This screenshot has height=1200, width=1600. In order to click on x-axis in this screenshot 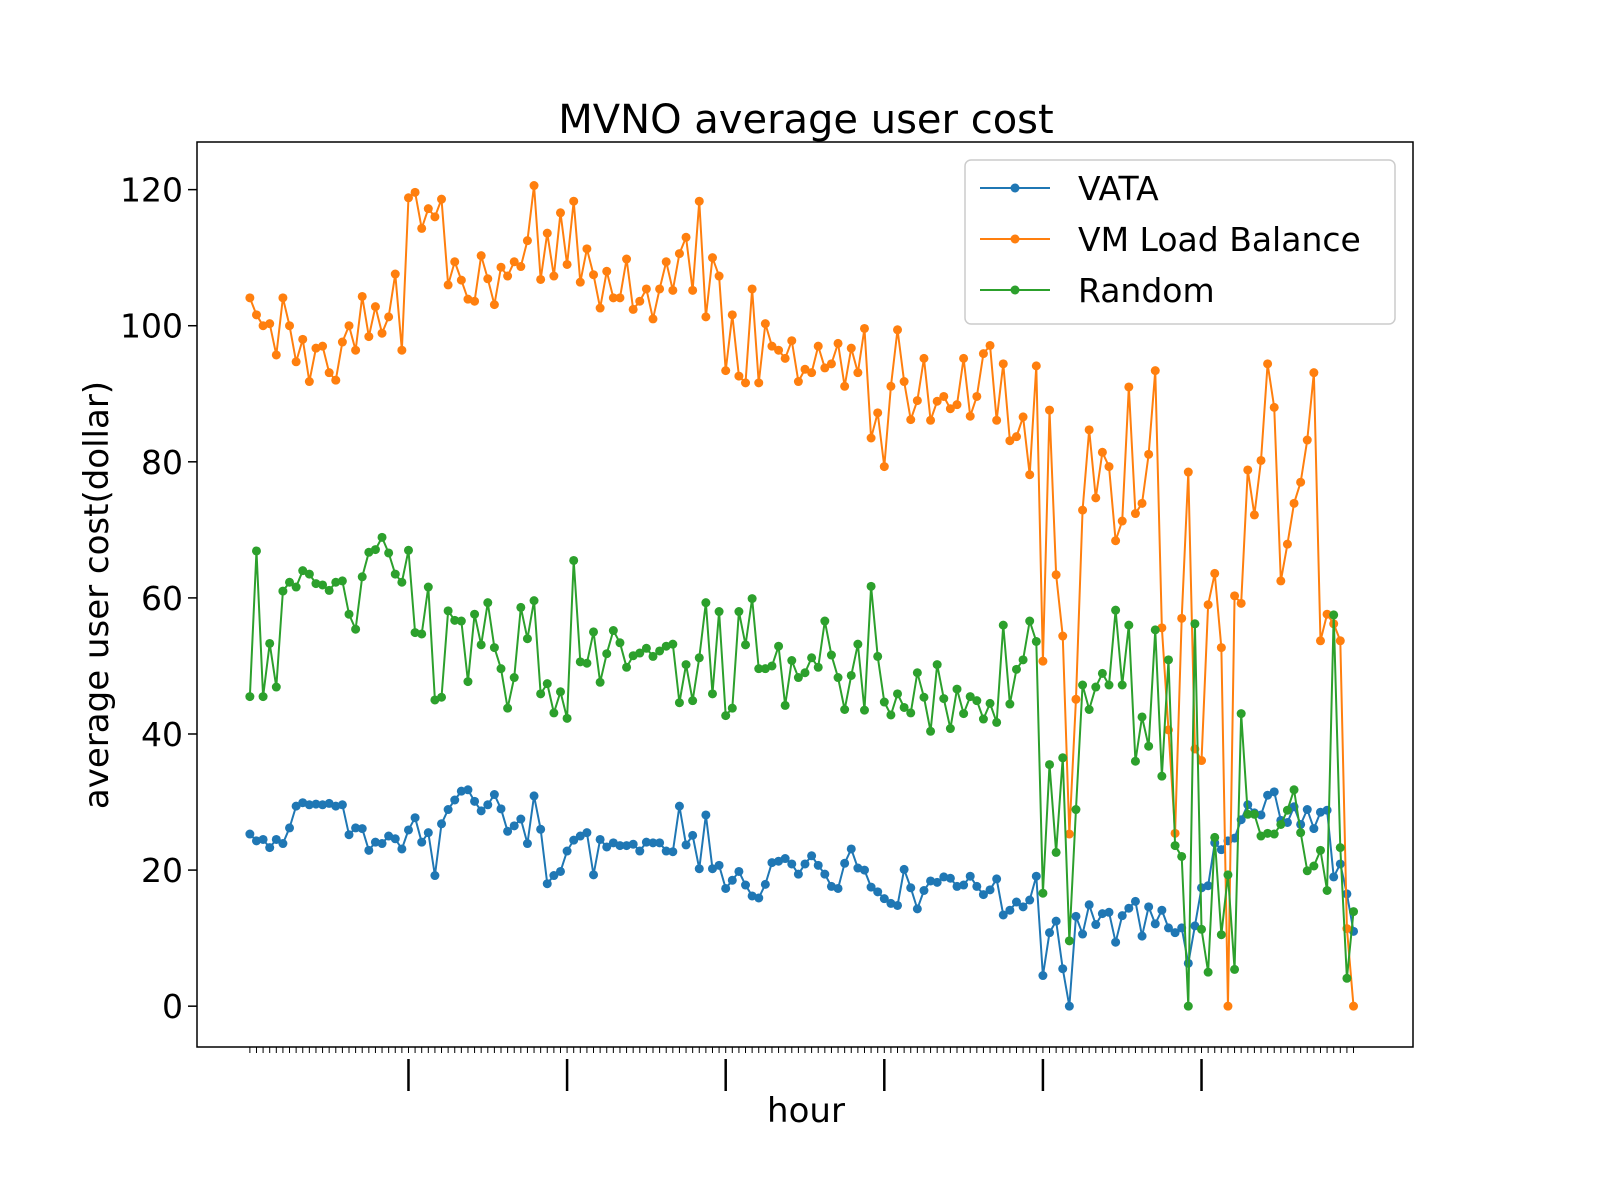, I will do `click(802, 1069)`.